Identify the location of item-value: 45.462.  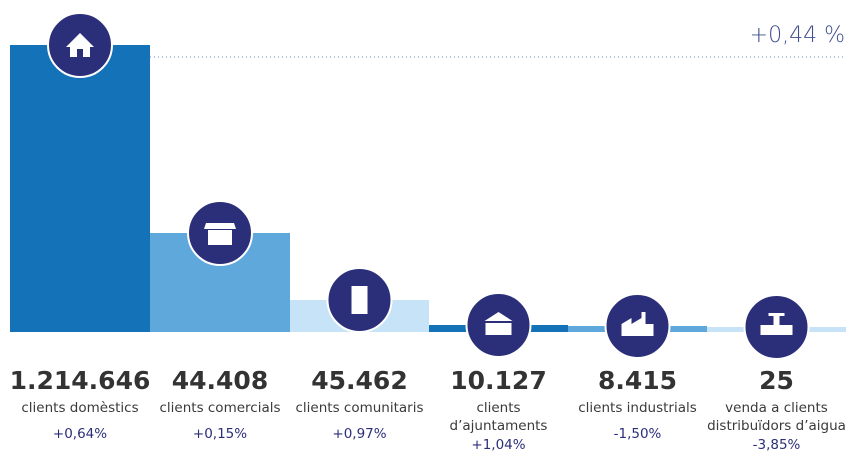
(359, 380).